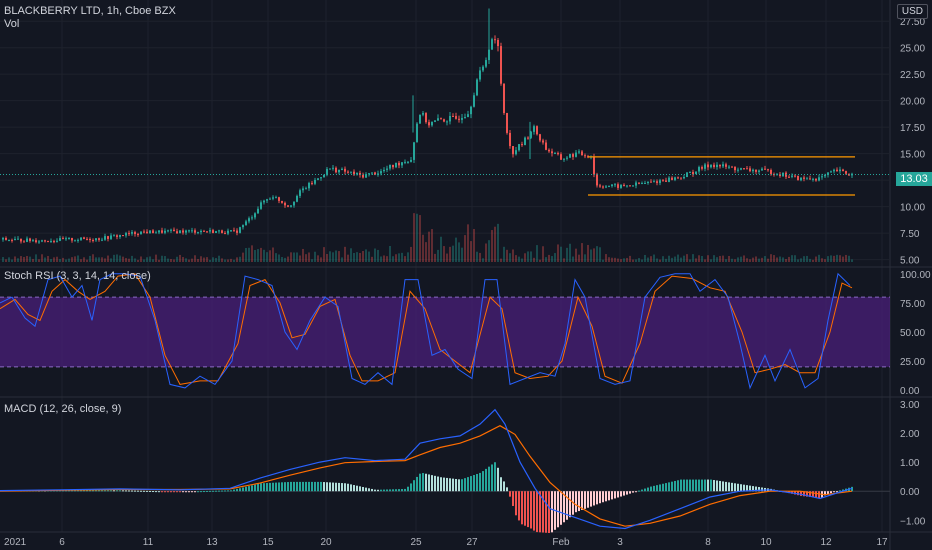 This screenshot has height=550, width=932. What do you see at coordinates (915, 275) in the screenshot?
I see `stoch-axis-tick: 100.00` at bounding box center [915, 275].